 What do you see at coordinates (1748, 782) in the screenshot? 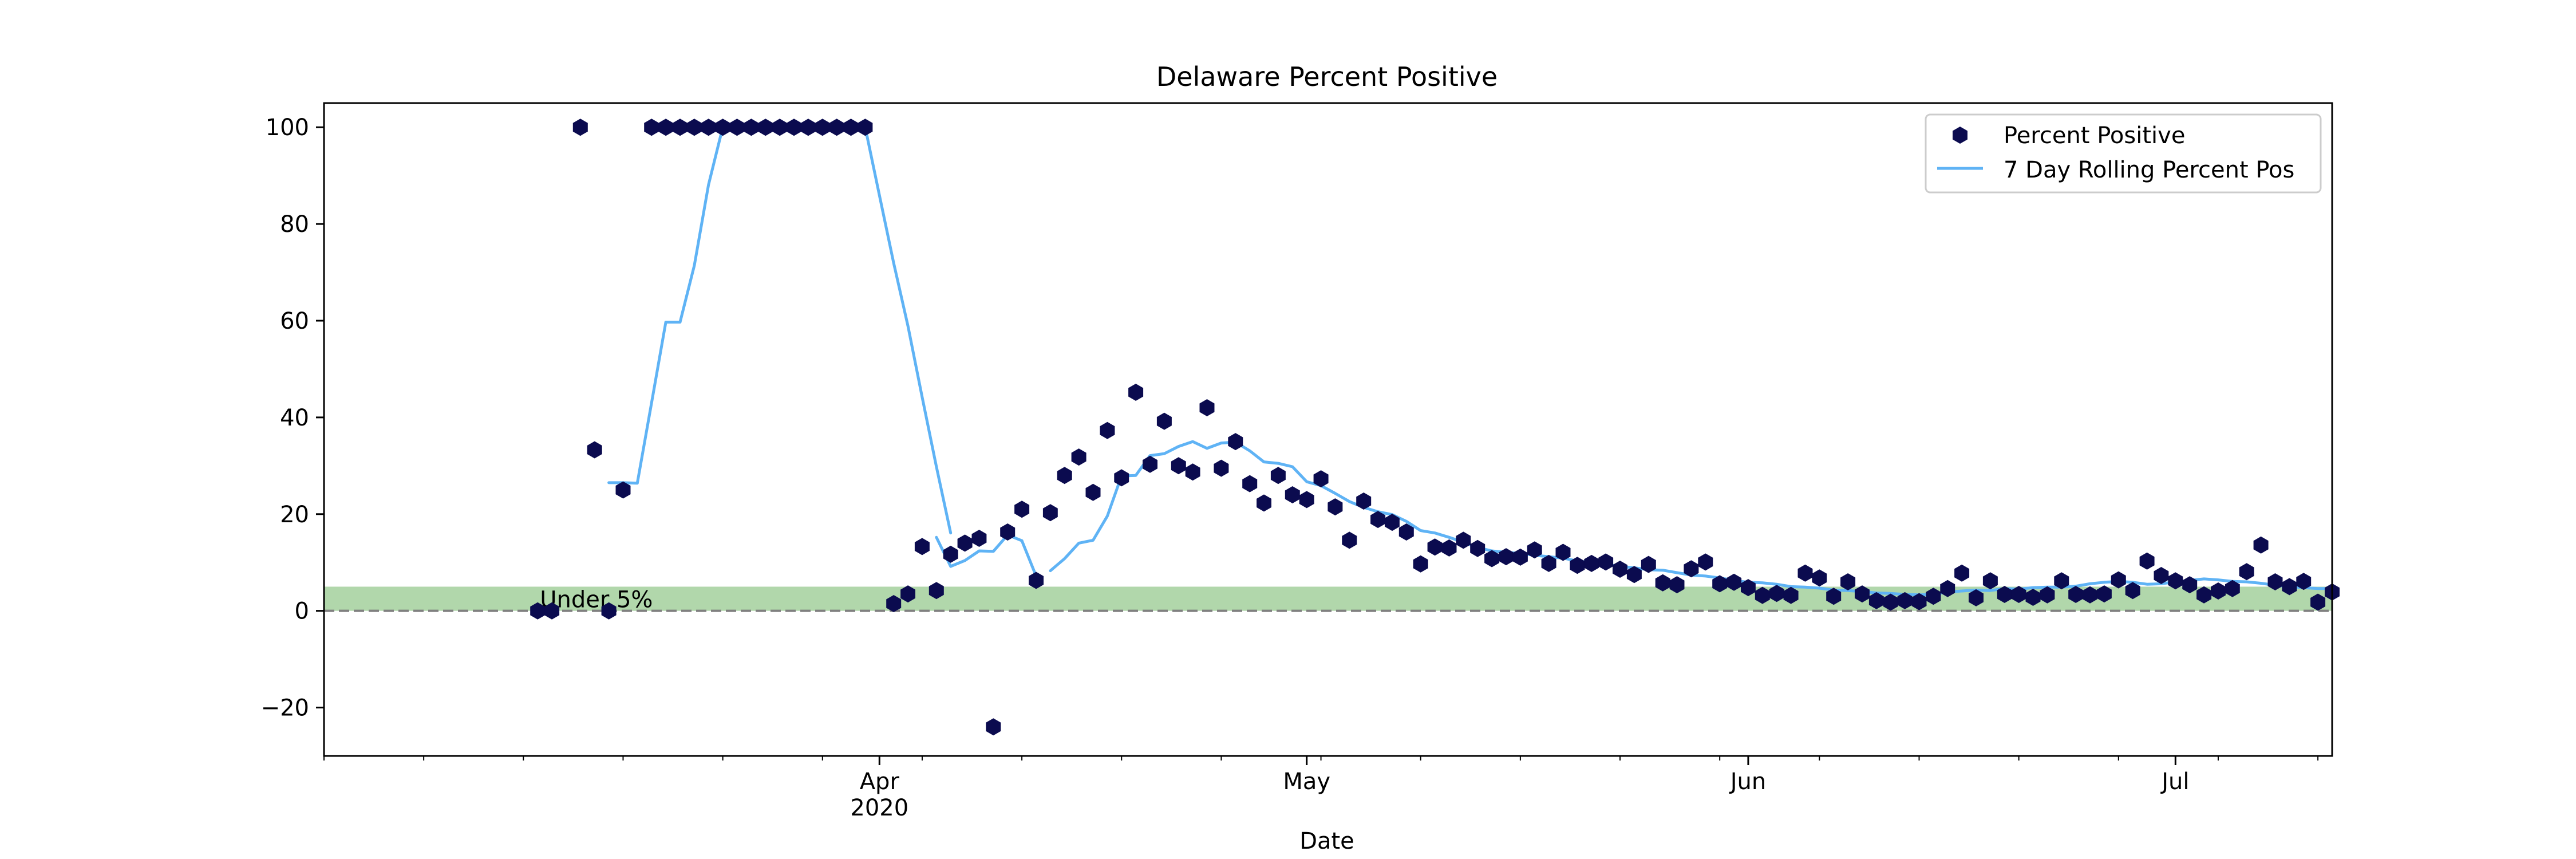
I see `x-tick-label: Jun` at bounding box center [1748, 782].